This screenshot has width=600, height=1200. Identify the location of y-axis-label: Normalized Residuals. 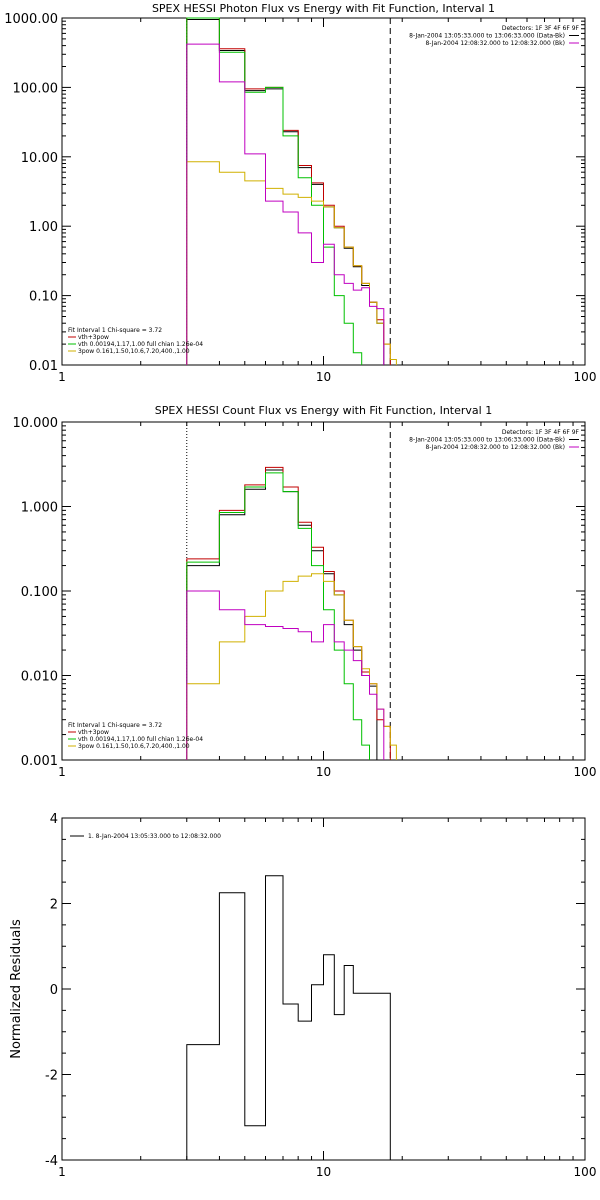
(16, 989).